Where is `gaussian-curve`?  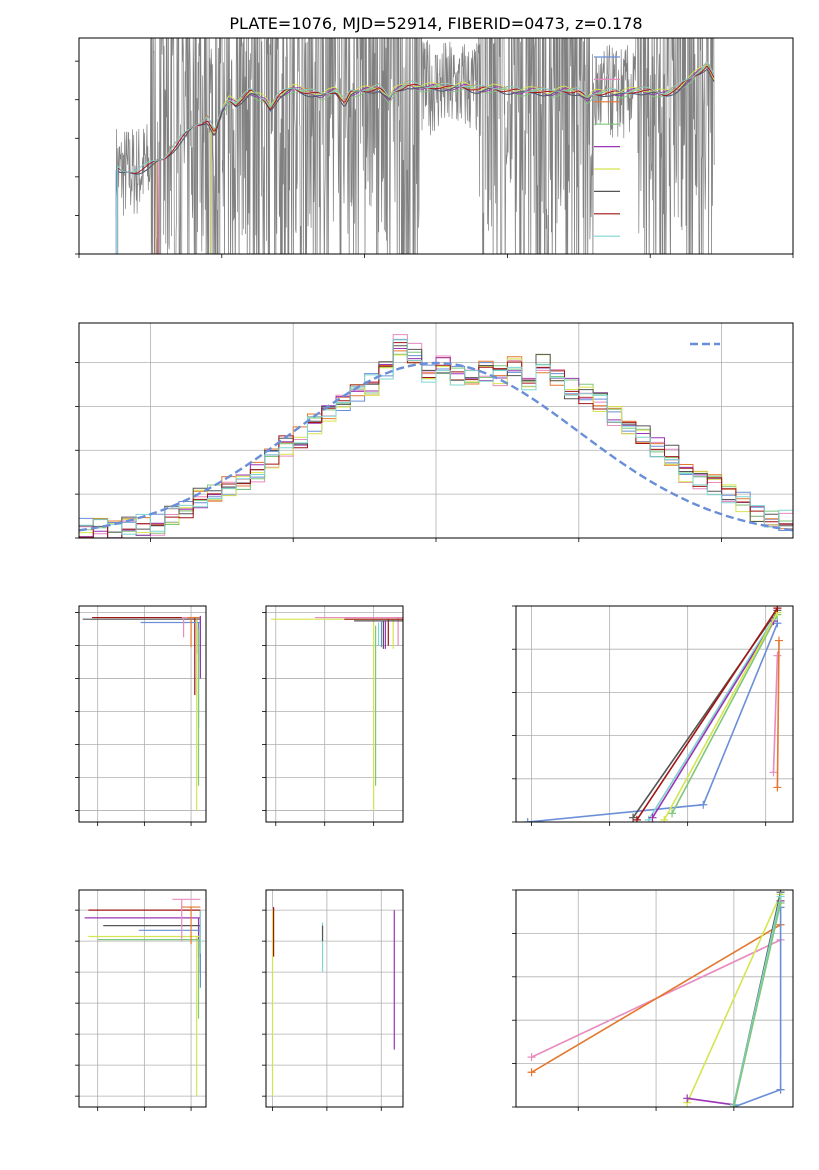 gaussian-curve is located at coordinates (436, 446).